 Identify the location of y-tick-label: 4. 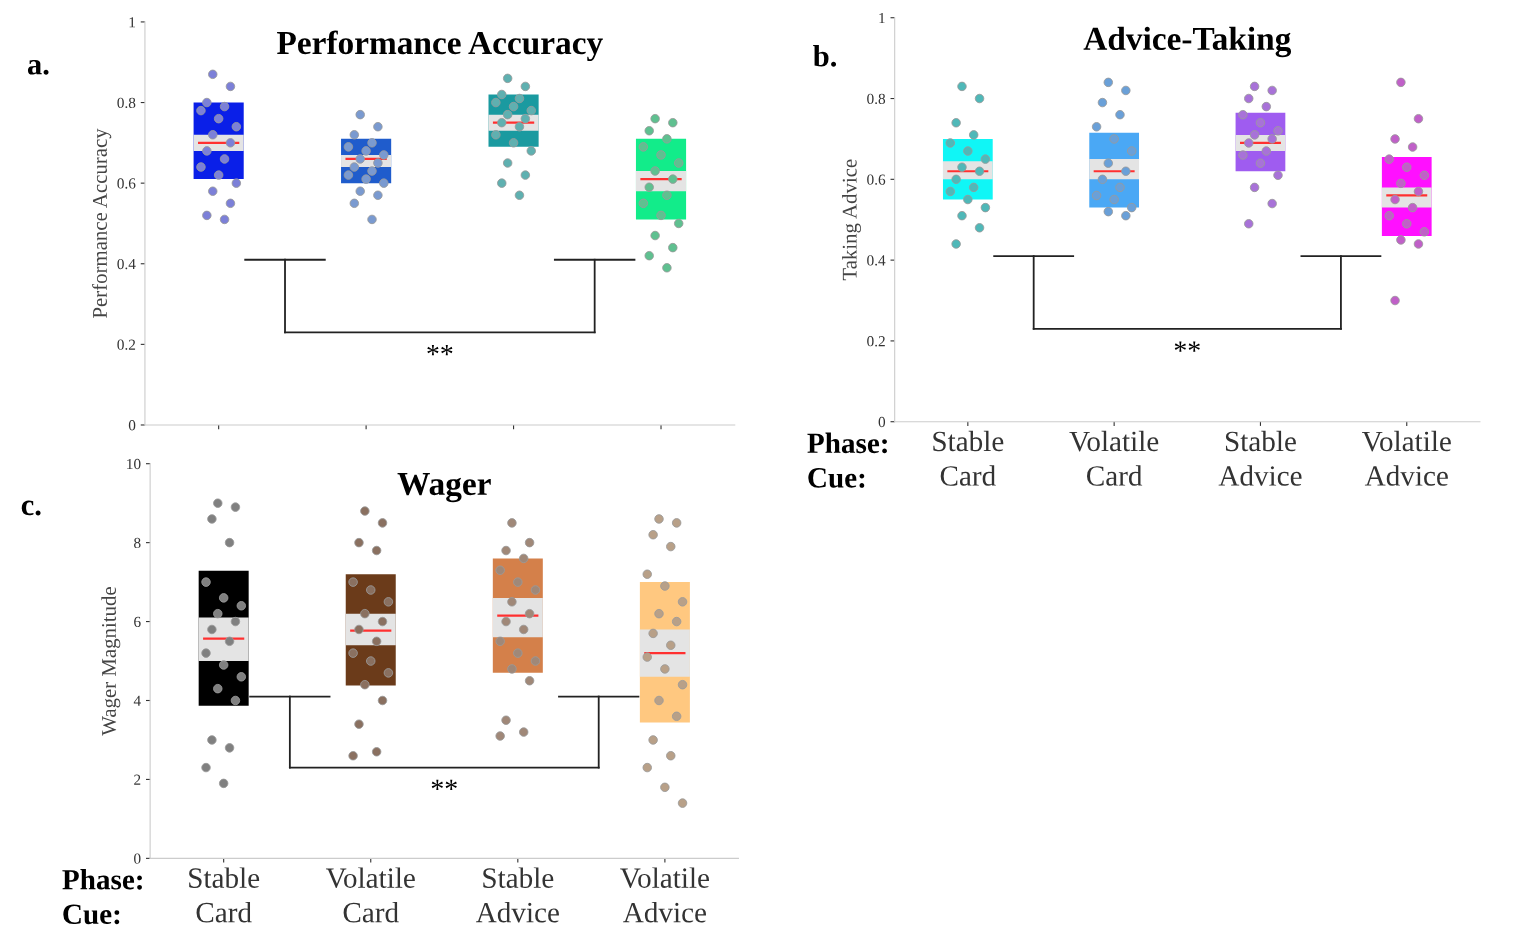
(137, 700).